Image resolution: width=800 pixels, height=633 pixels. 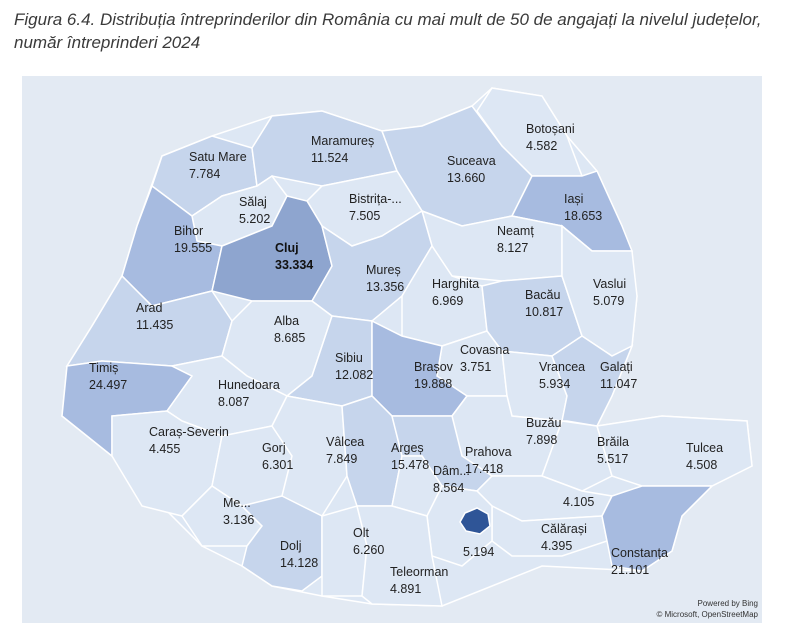 What do you see at coordinates (364, 216) in the screenshot?
I see `county-value-bistrita: 7.505` at bounding box center [364, 216].